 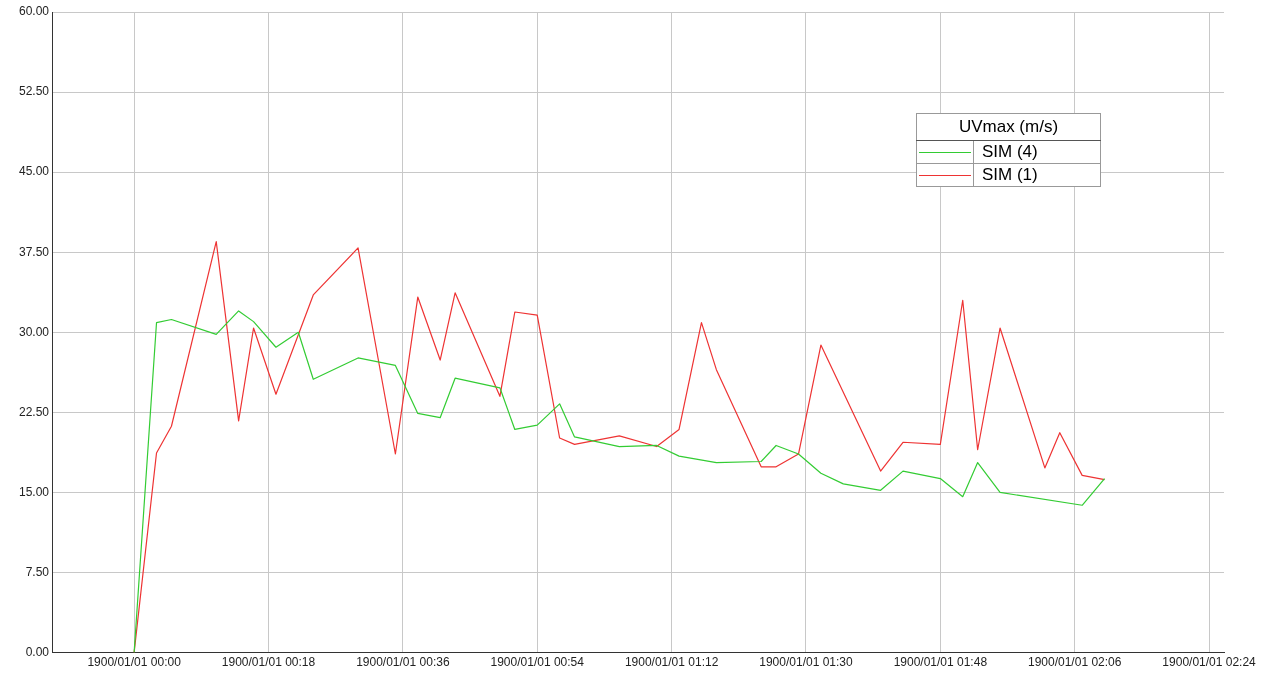 I want to click on x-tick-label: 1900/01/01 02:06, so click(x=1074, y=662).